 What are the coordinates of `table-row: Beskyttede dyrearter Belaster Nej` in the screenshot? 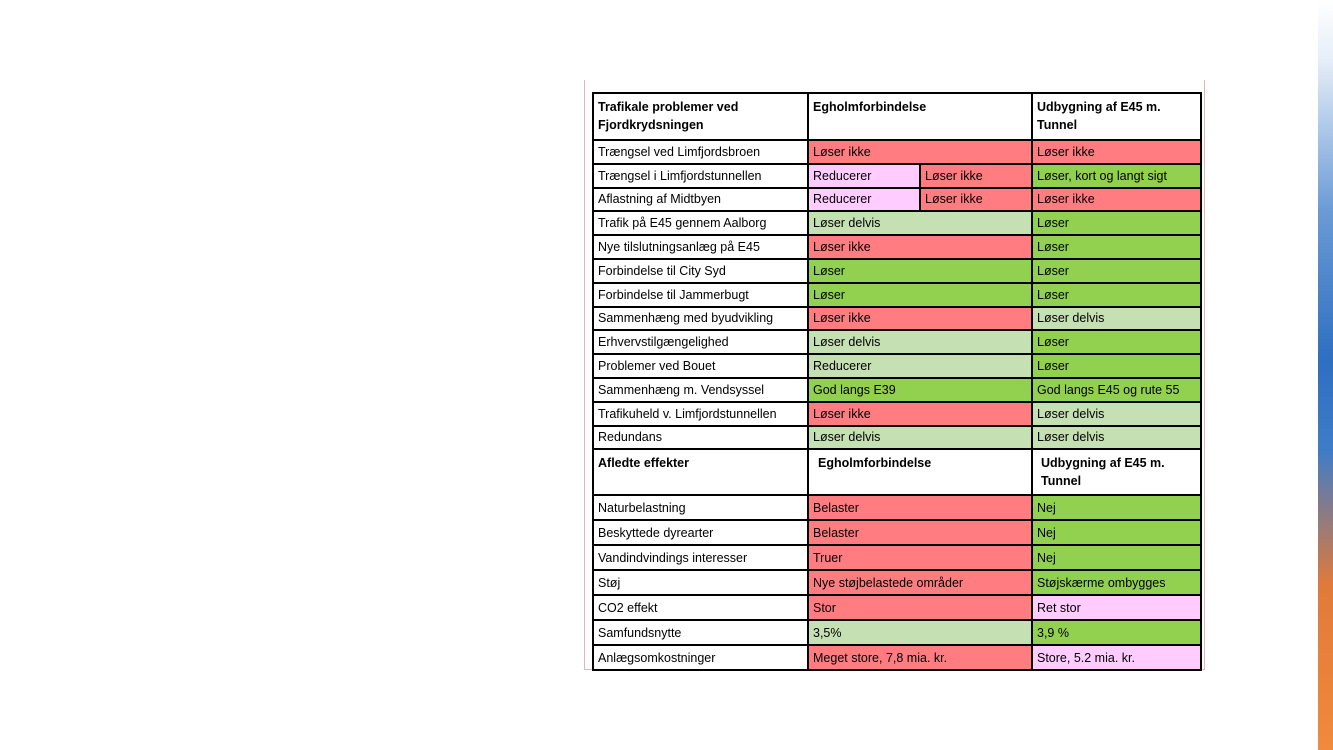 It's located at (897, 533).